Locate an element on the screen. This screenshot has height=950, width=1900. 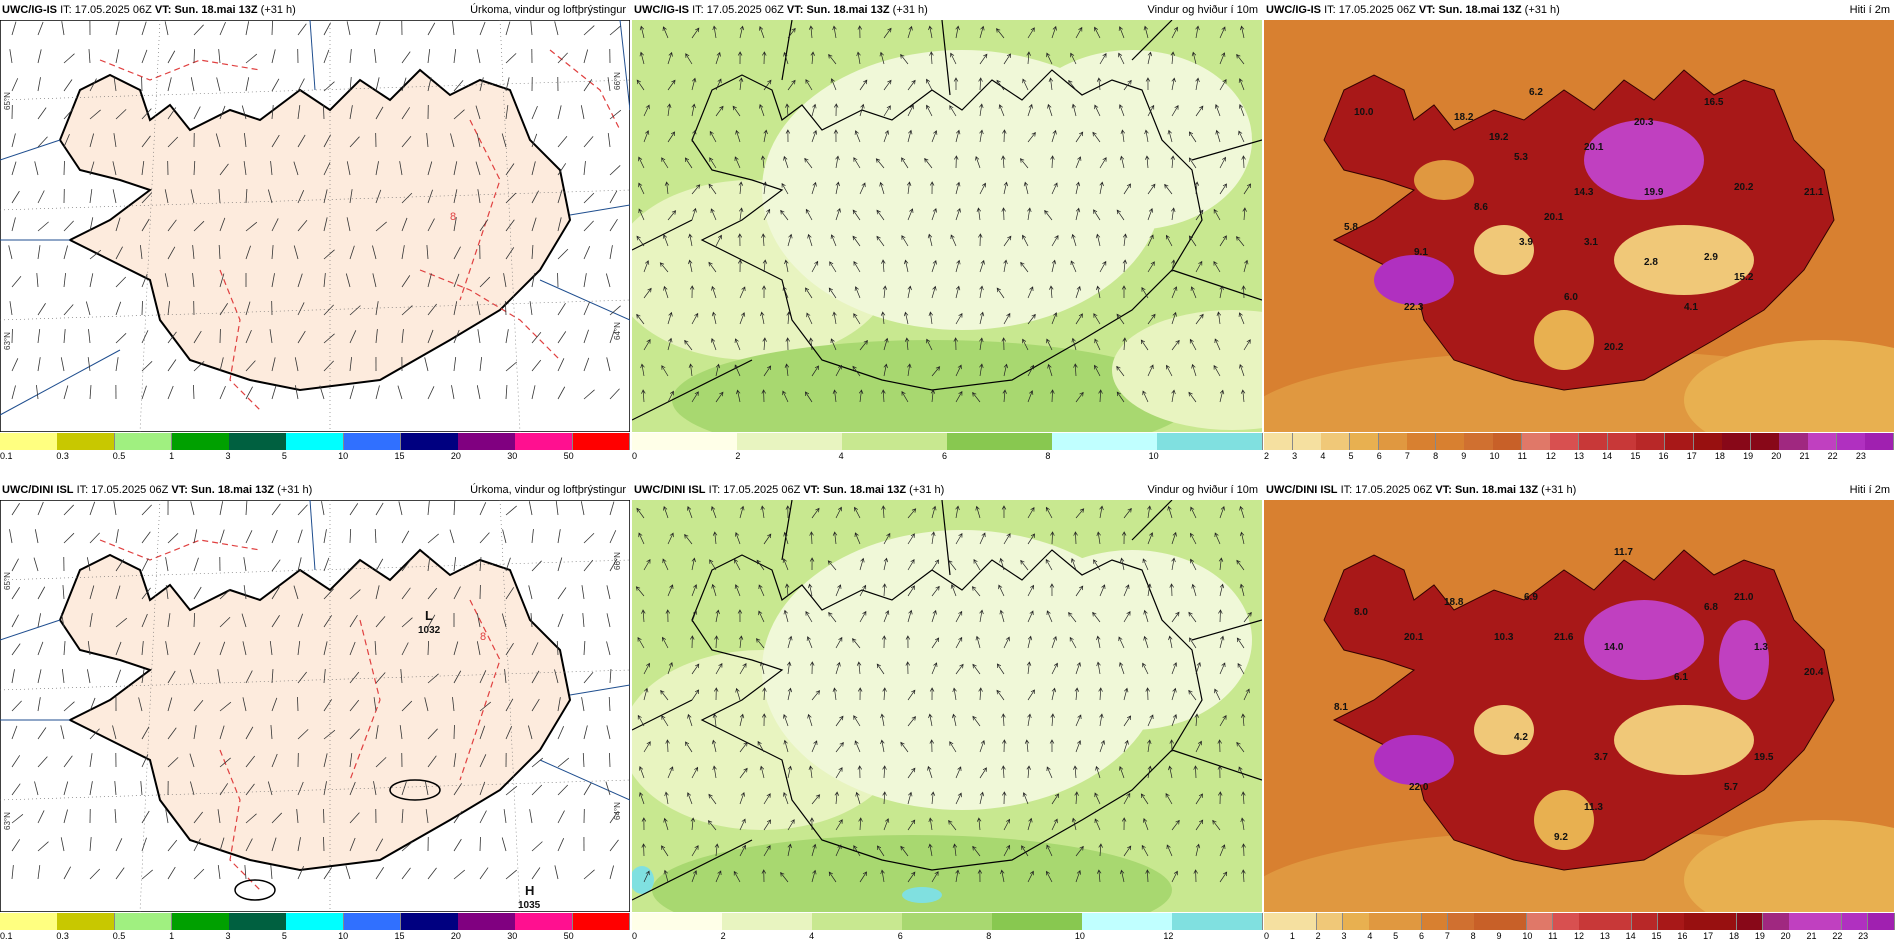
colorbar-tick-label: 0.5 is located at coordinates (119, 456).